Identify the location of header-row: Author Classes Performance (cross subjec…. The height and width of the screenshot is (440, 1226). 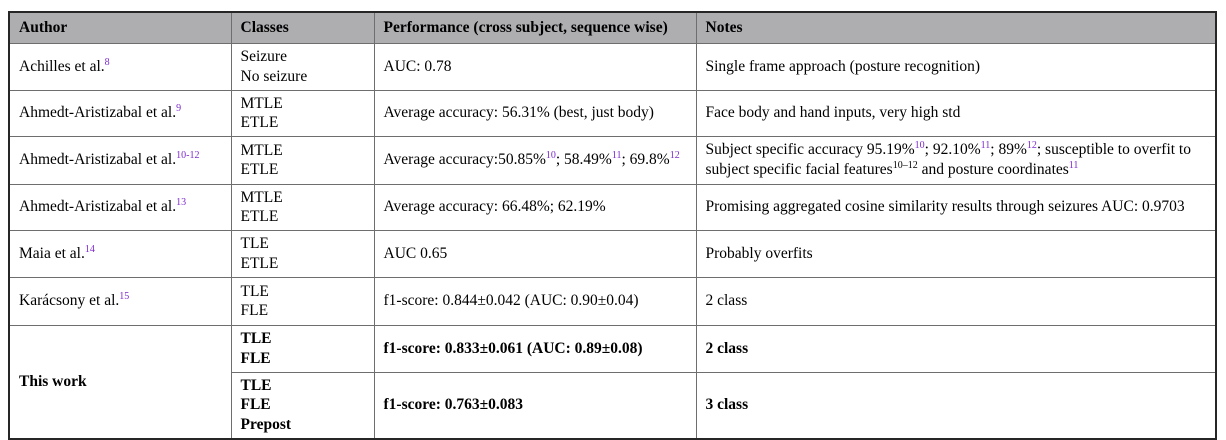
(612, 27).